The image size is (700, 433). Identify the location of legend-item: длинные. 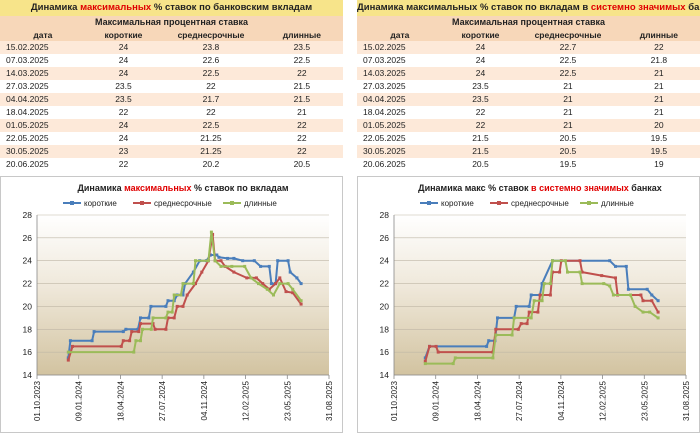
(250, 203).